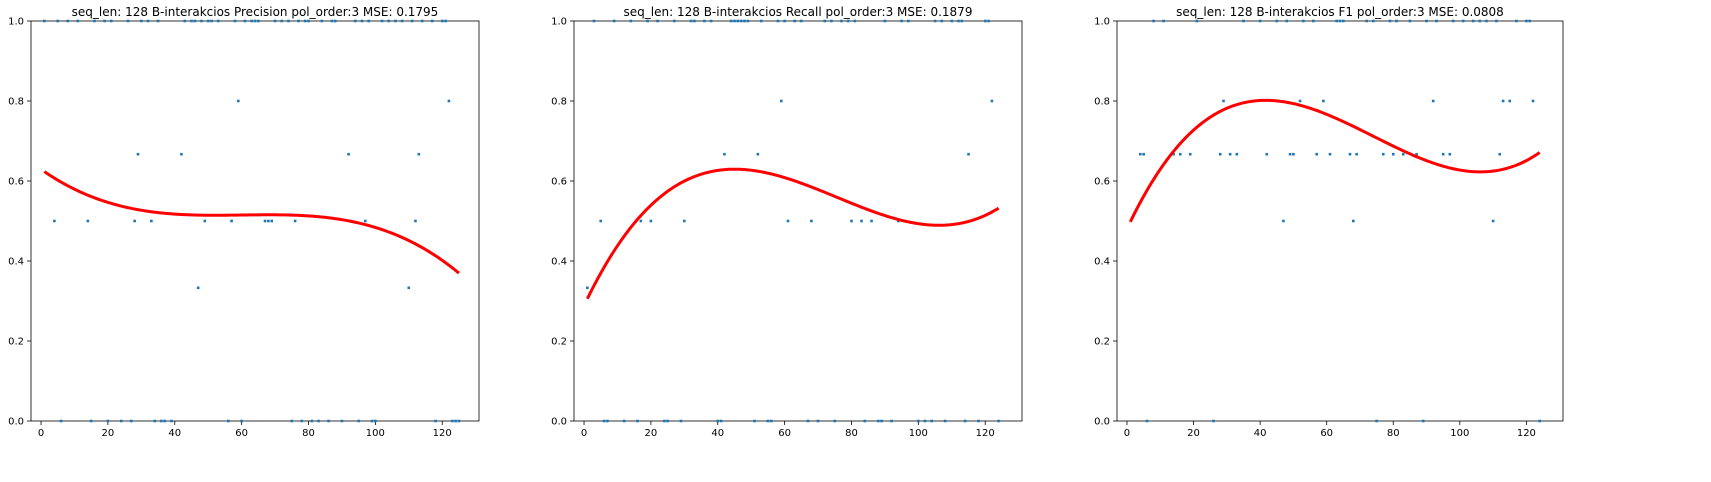 This screenshot has width=1711, height=482. What do you see at coordinates (918, 433) in the screenshot?
I see `x-tick-label: 100` at bounding box center [918, 433].